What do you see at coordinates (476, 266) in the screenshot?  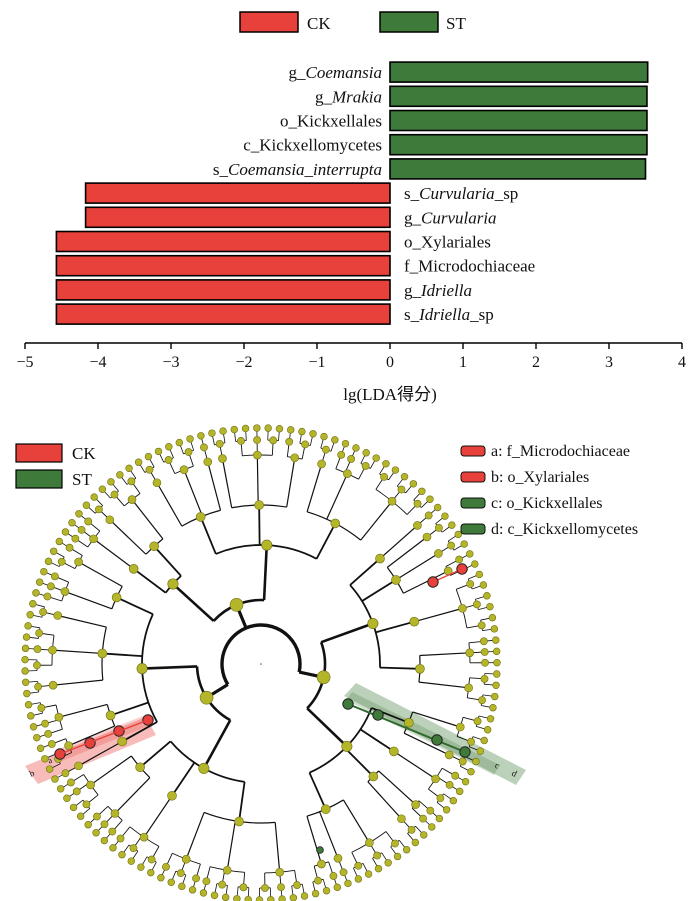 I see `bar-label-name: Microdochiaceae` at bounding box center [476, 266].